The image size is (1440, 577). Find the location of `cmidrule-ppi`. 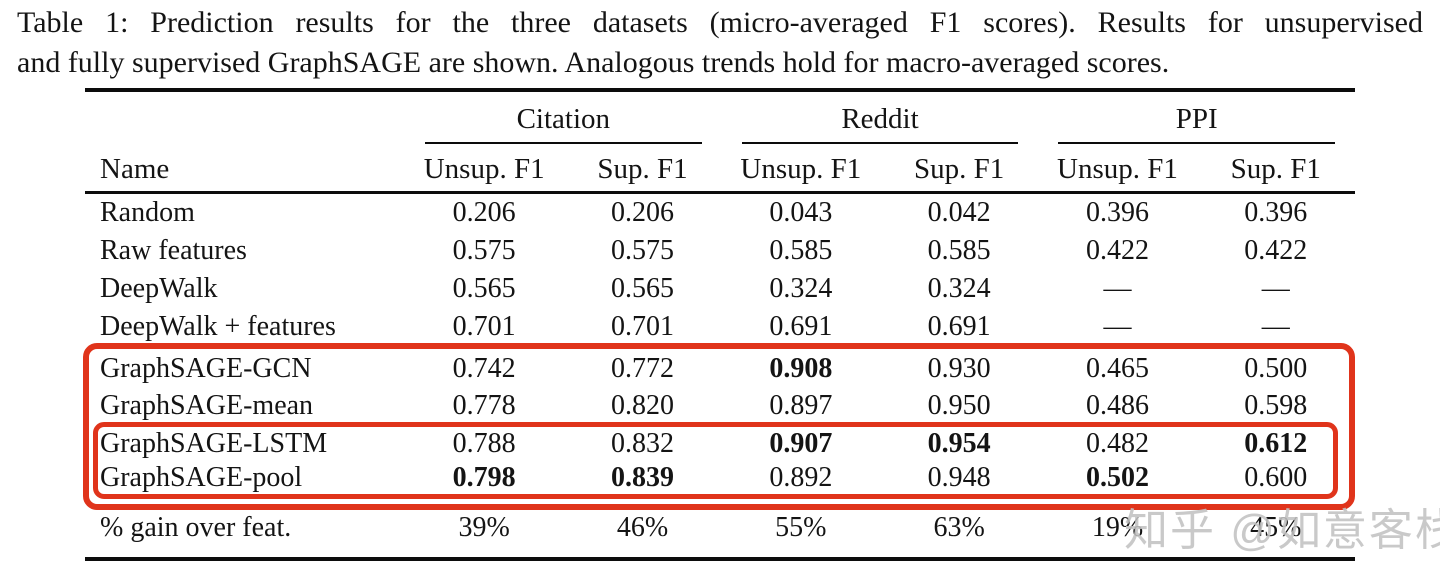

cmidrule-ppi is located at coordinates (1196, 143).